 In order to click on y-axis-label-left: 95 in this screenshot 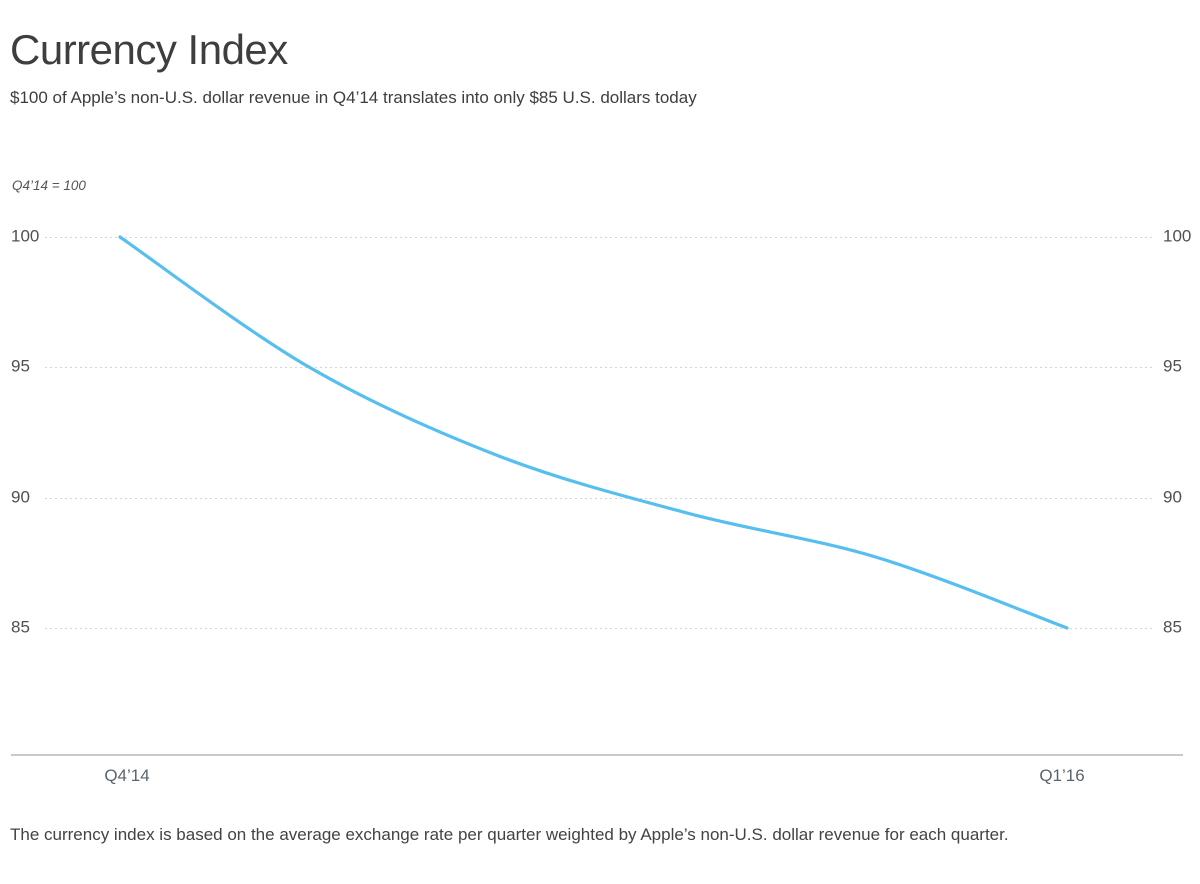, I will do `click(20, 366)`.